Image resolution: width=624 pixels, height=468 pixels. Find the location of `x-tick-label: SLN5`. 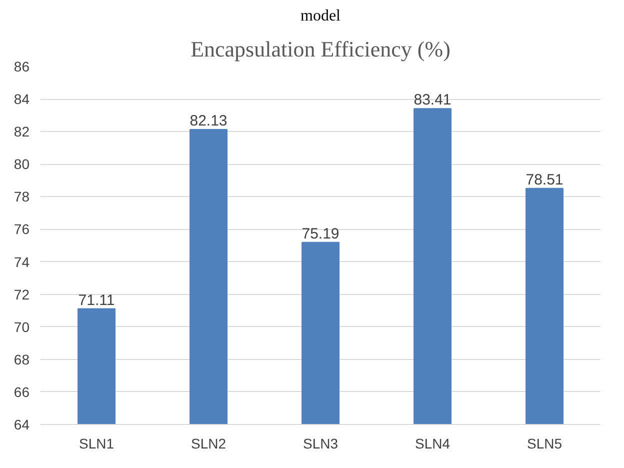

x-tick-label: SLN5 is located at coordinates (544, 444).